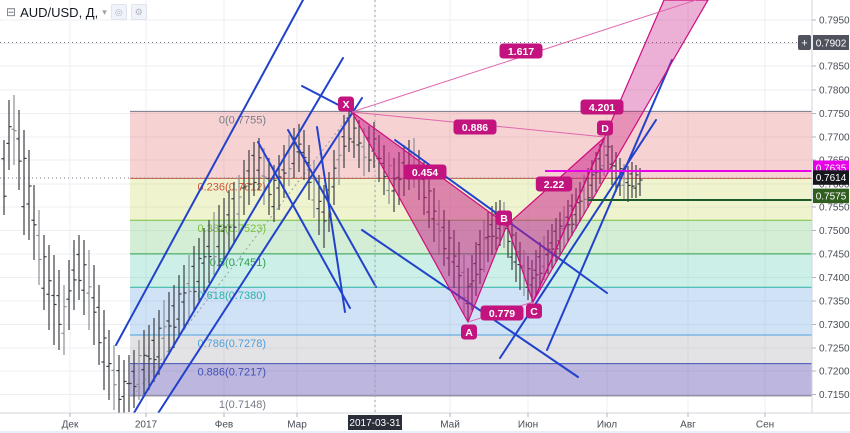 The image size is (850, 433). Describe the element at coordinates (224, 425) in the screenshot. I see `time-tick-label: Фев` at that location.